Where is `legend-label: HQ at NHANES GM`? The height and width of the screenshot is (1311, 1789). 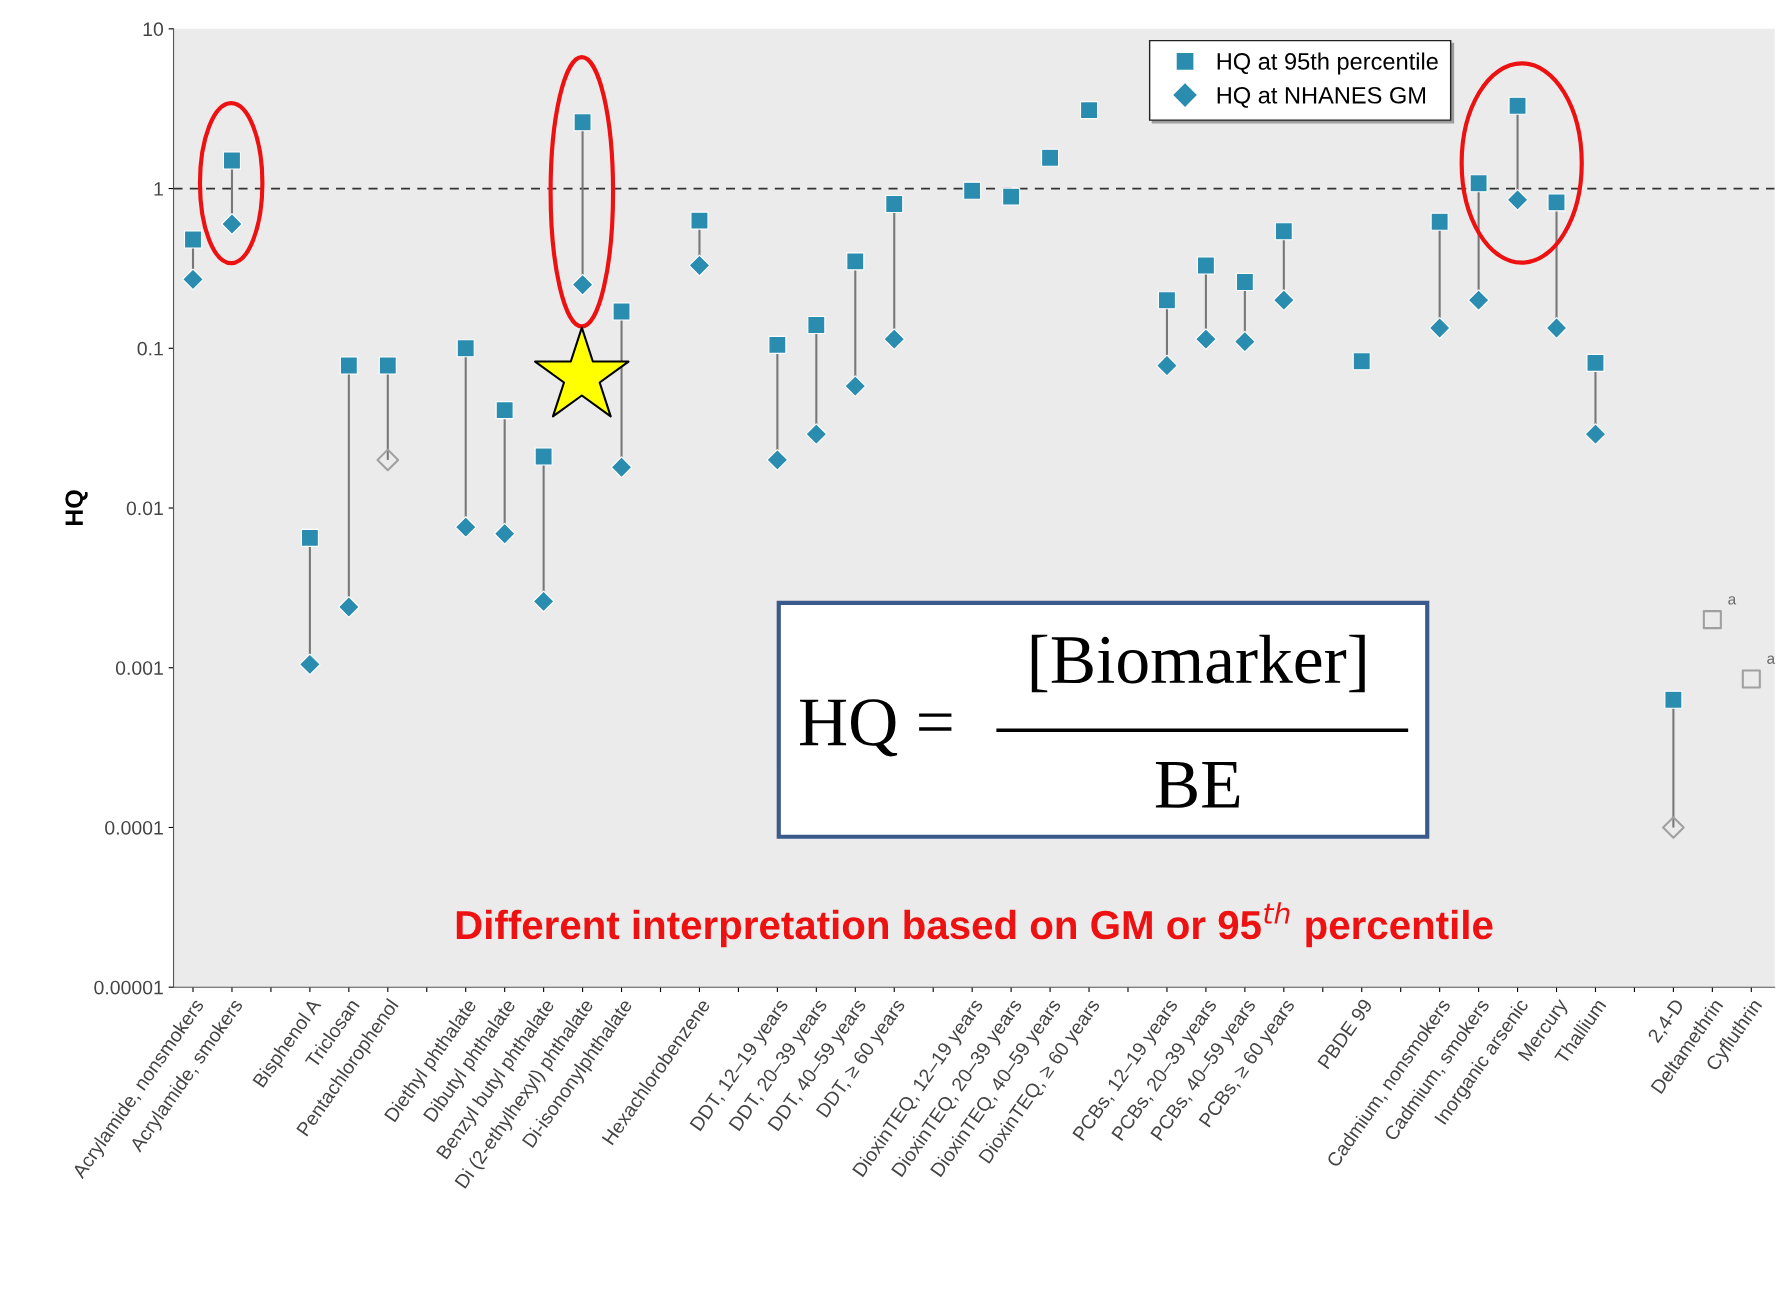
legend-label: HQ at NHANES GM is located at coordinates (1321, 97).